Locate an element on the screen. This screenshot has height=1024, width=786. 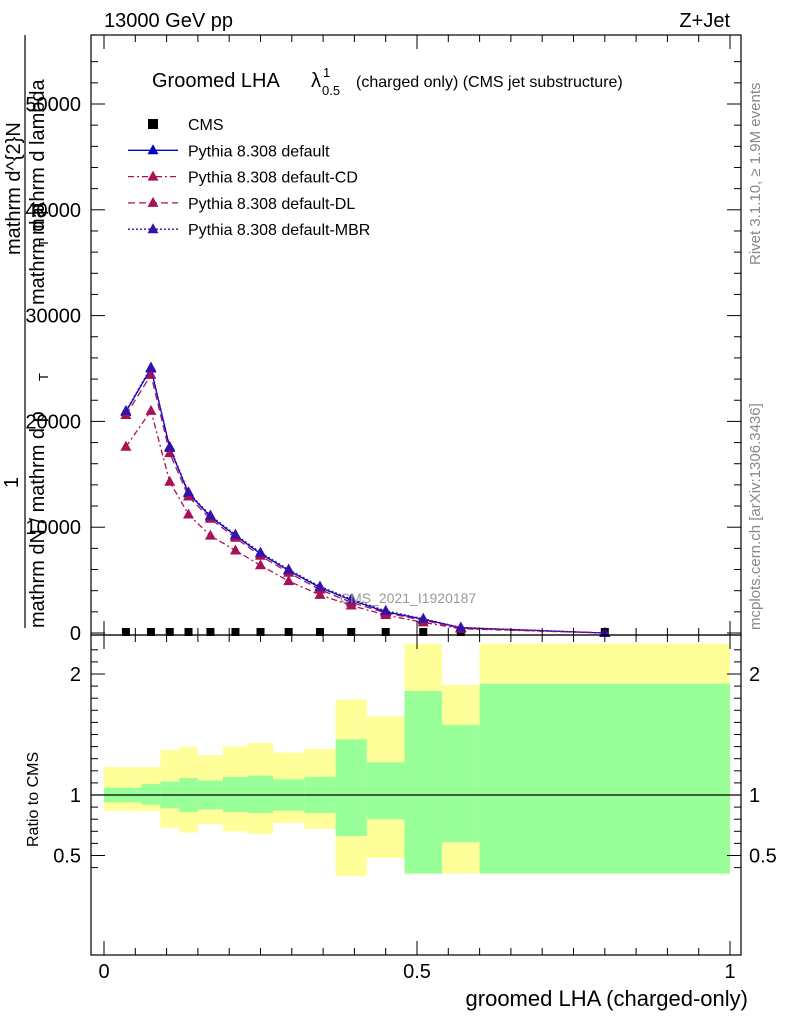
ylabel-numerator: mathrm dN / mathrm d p is located at coordinates (38, 519).